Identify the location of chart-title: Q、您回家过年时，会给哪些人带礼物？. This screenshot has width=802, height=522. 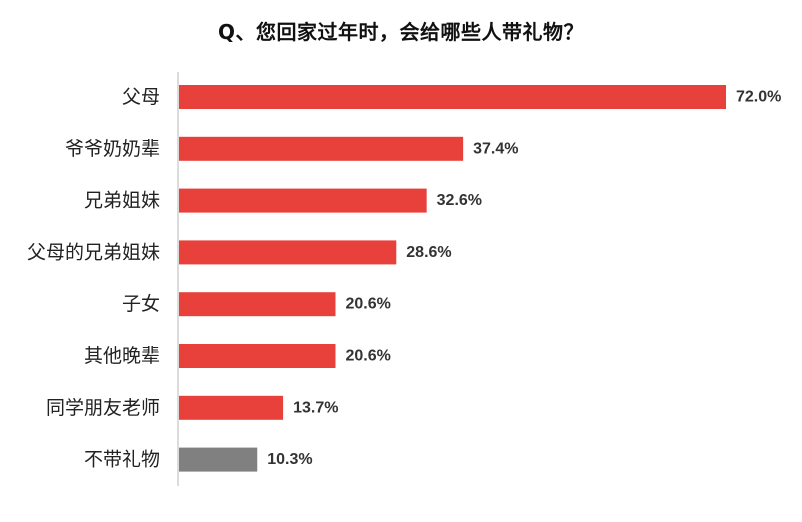
(400, 32).